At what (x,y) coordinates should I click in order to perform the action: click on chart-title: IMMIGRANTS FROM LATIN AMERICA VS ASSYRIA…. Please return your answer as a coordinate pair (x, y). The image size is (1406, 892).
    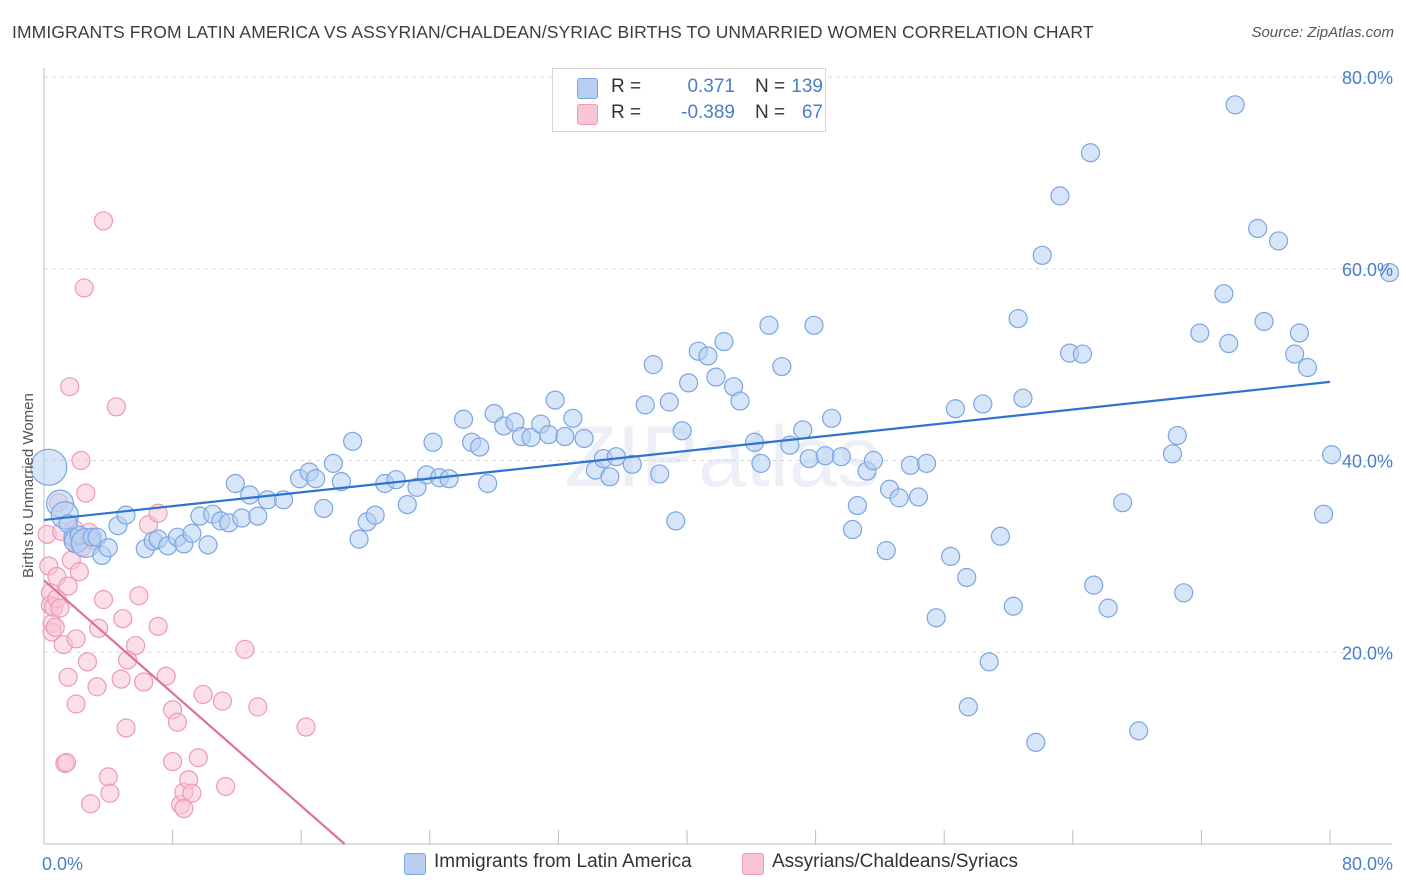
    Looking at the image, I should click on (553, 32).